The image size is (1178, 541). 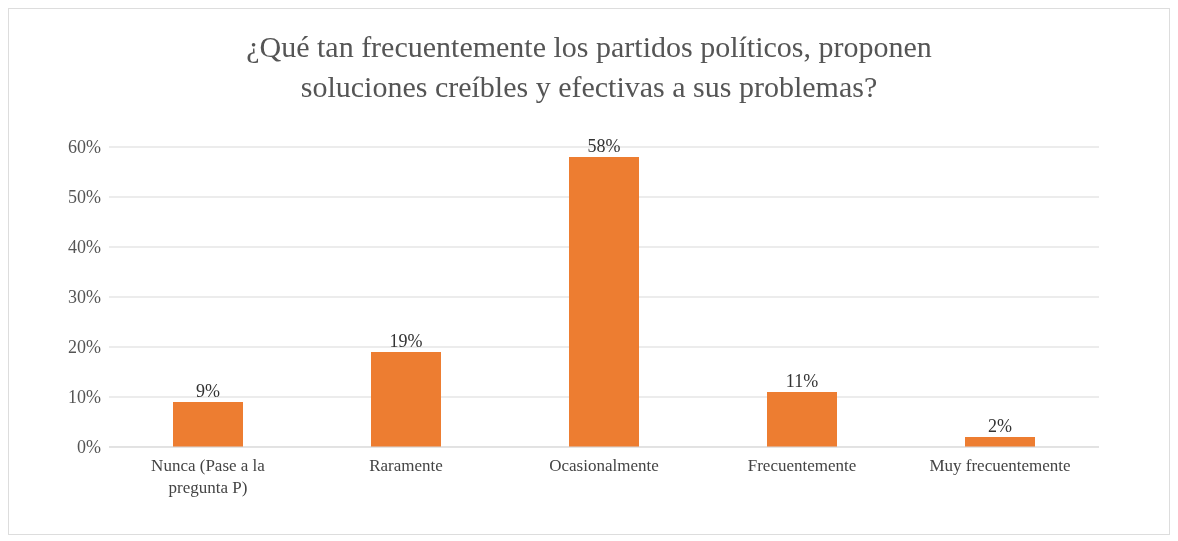 What do you see at coordinates (406, 341) in the screenshot?
I see `data-label: 19%` at bounding box center [406, 341].